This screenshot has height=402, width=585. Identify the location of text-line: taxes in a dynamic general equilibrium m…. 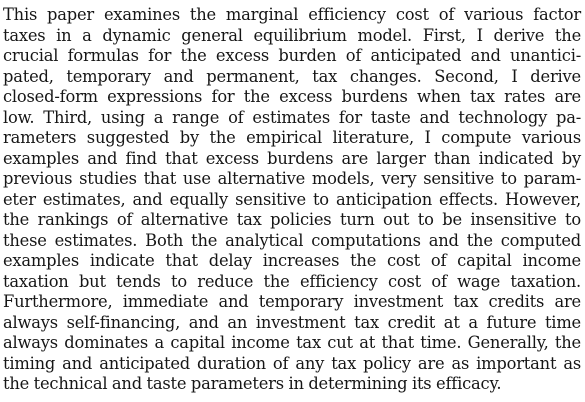
(292, 35).